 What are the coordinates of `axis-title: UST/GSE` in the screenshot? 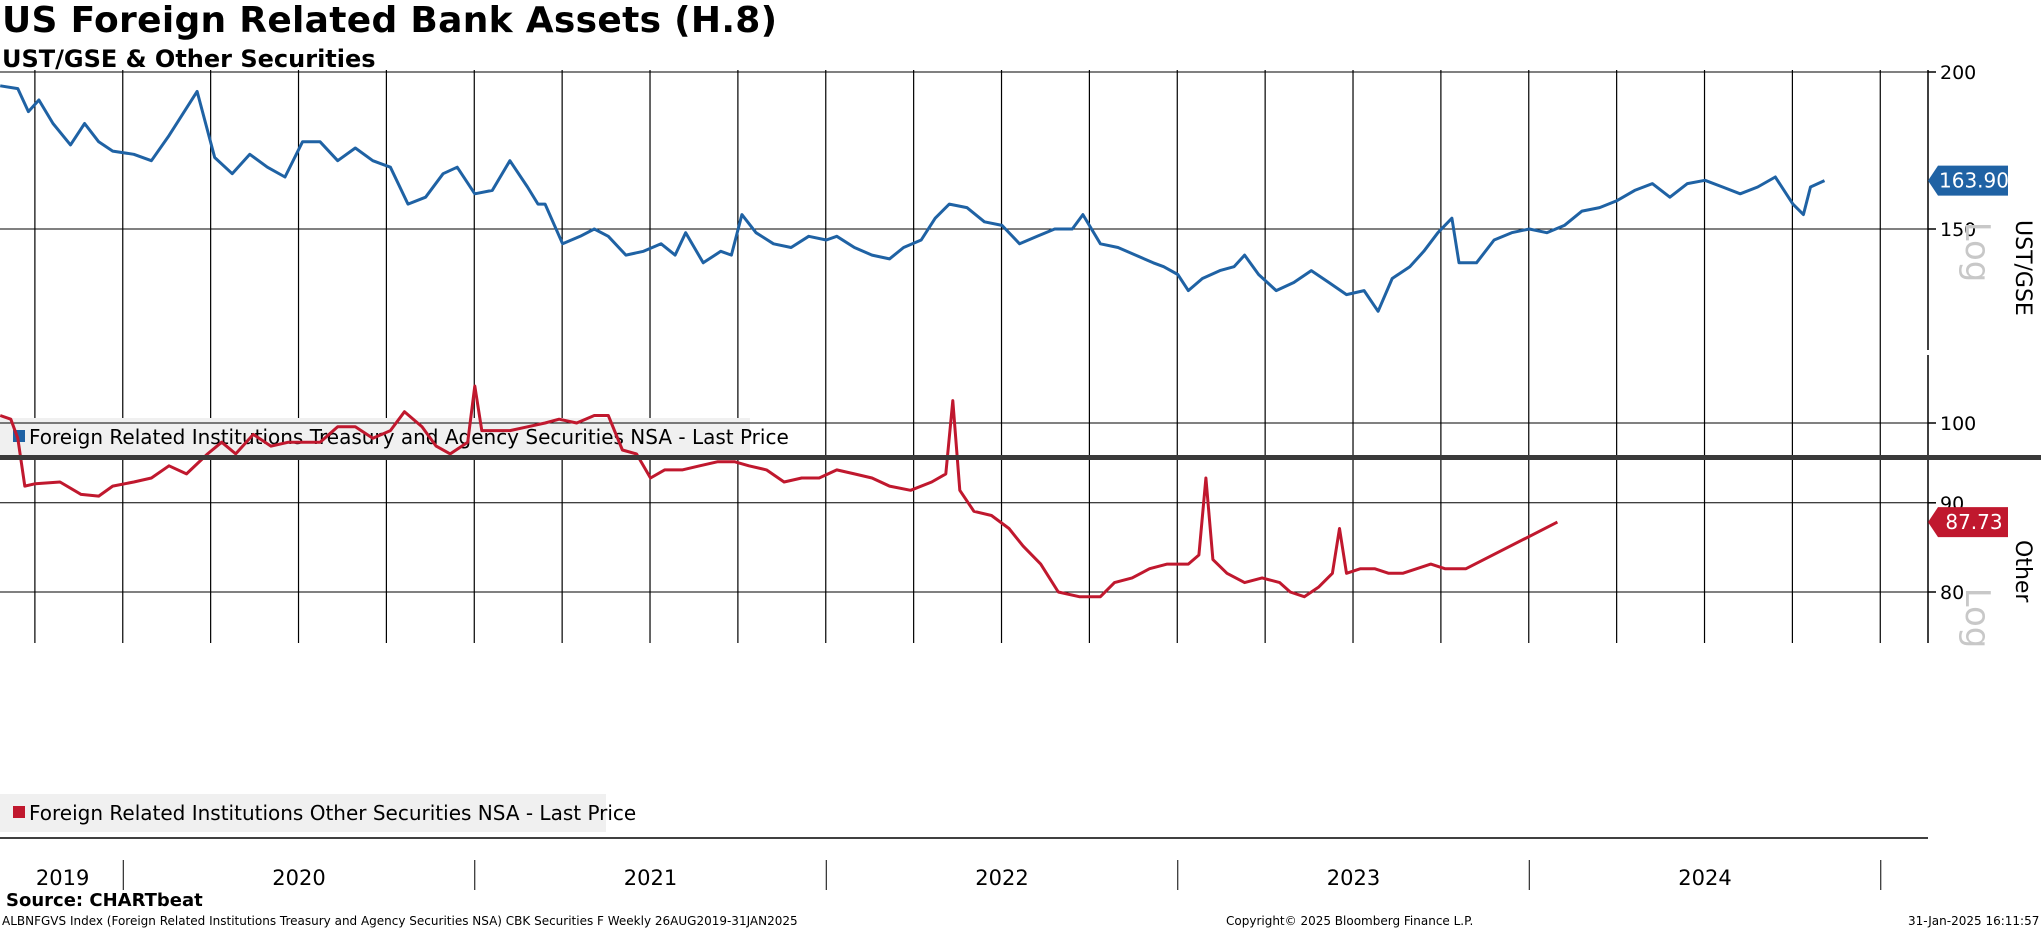 It's located at (2022, 268).